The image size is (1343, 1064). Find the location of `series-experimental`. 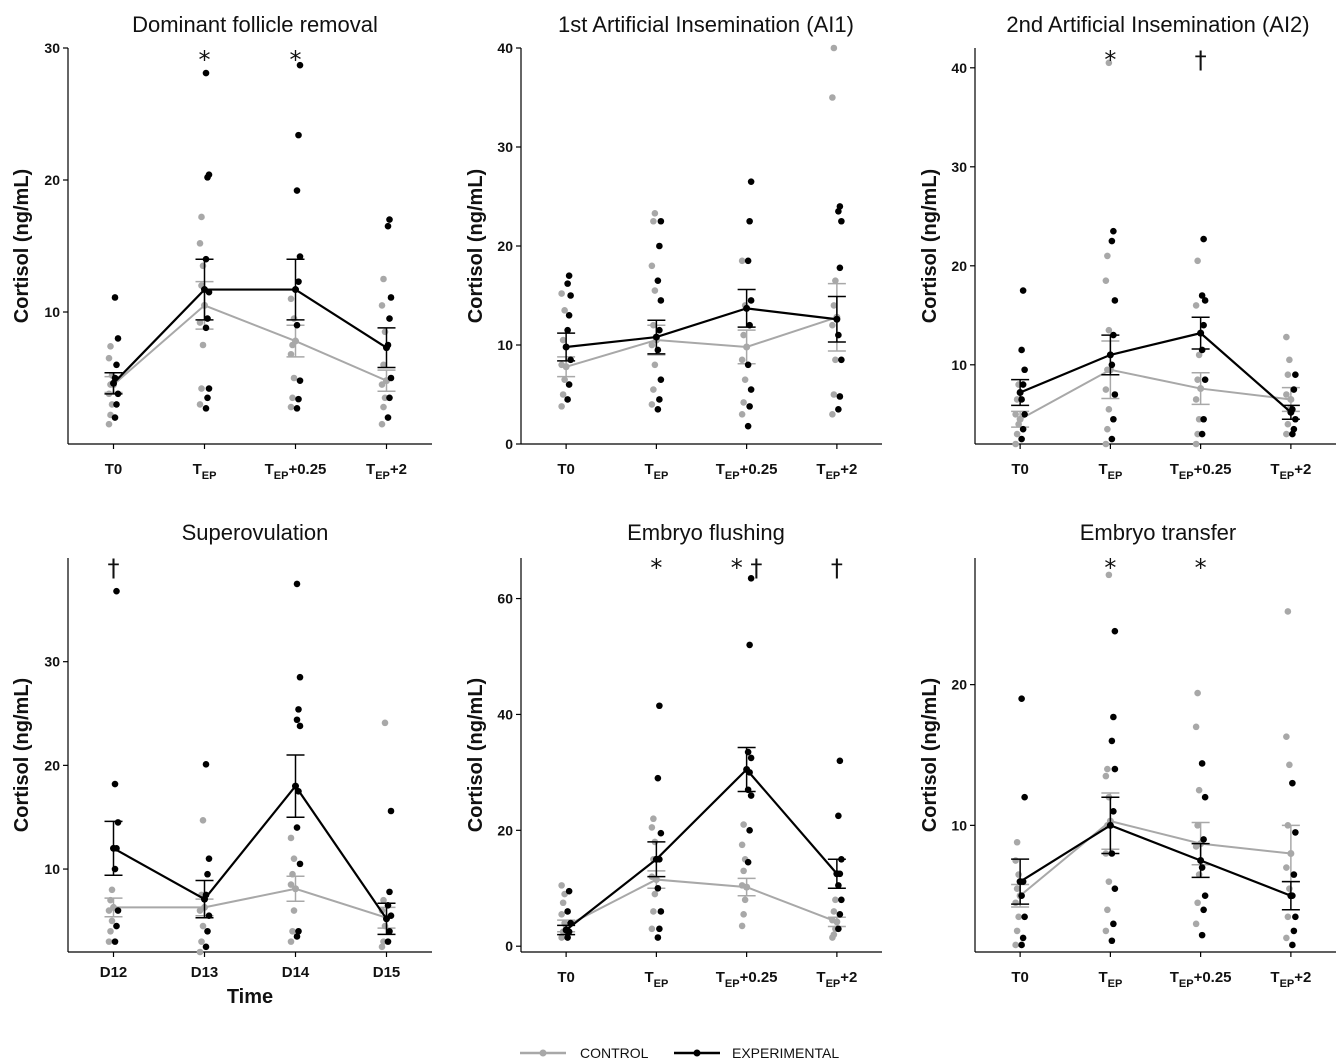

series-experimental is located at coordinates (1155, 788).